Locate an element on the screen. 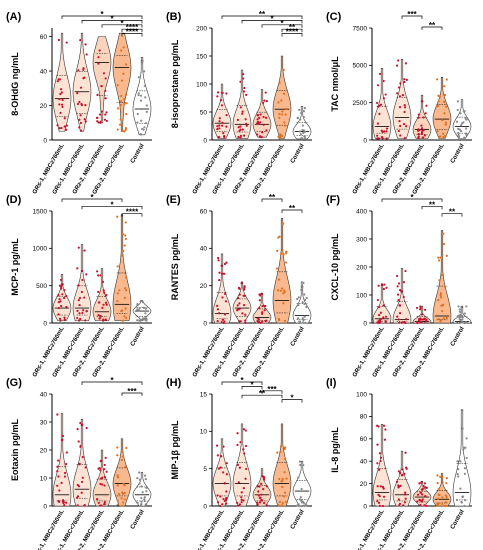 This screenshot has width=483, height=550. panel-label: (D) is located at coordinates (14, 200).